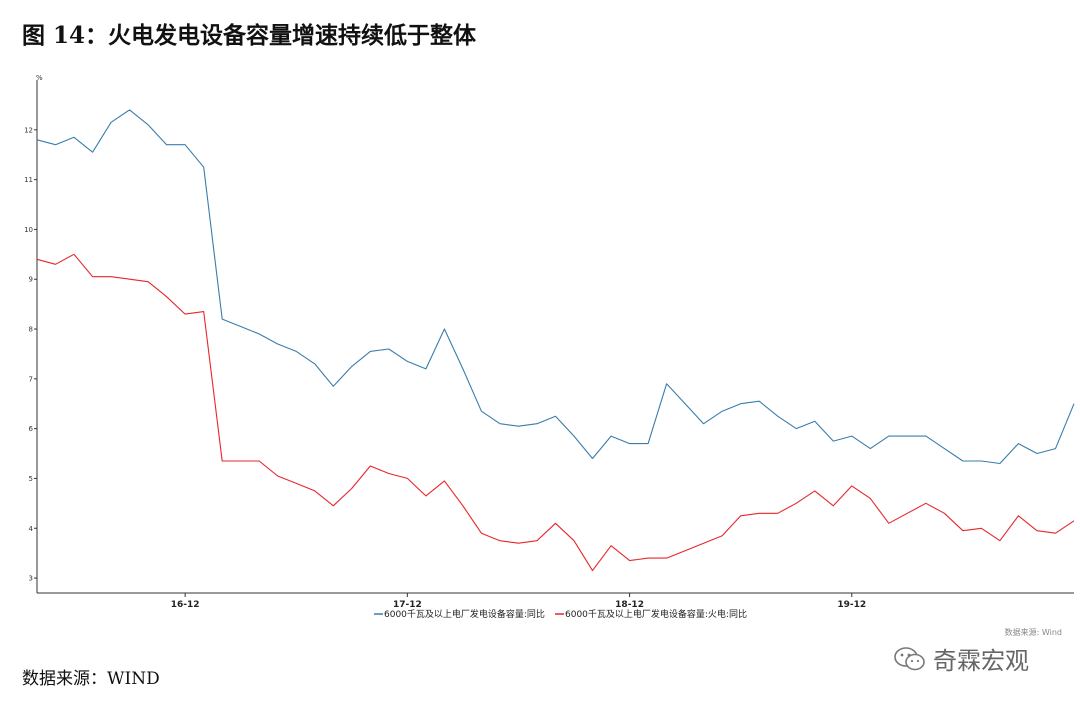 Image resolution: width=1080 pixels, height=704 pixels. What do you see at coordinates (31, 579) in the screenshot?
I see `y-tick-label: 3` at bounding box center [31, 579].